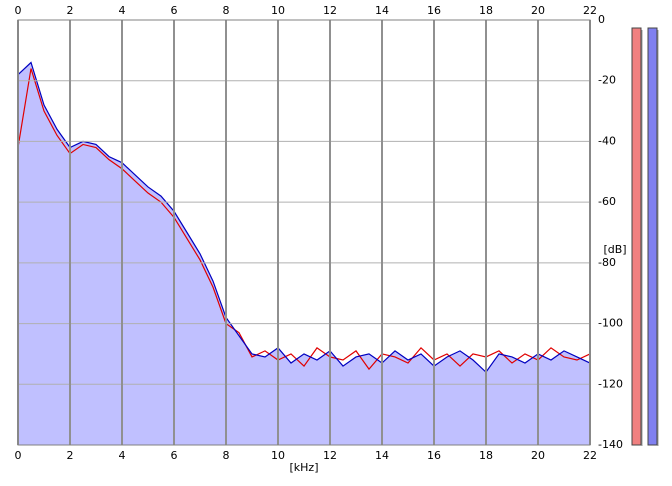  What do you see at coordinates (18, 10) in the screenshot?
I see `x-tick-label-top: 0` at bounding box center [18, 10].